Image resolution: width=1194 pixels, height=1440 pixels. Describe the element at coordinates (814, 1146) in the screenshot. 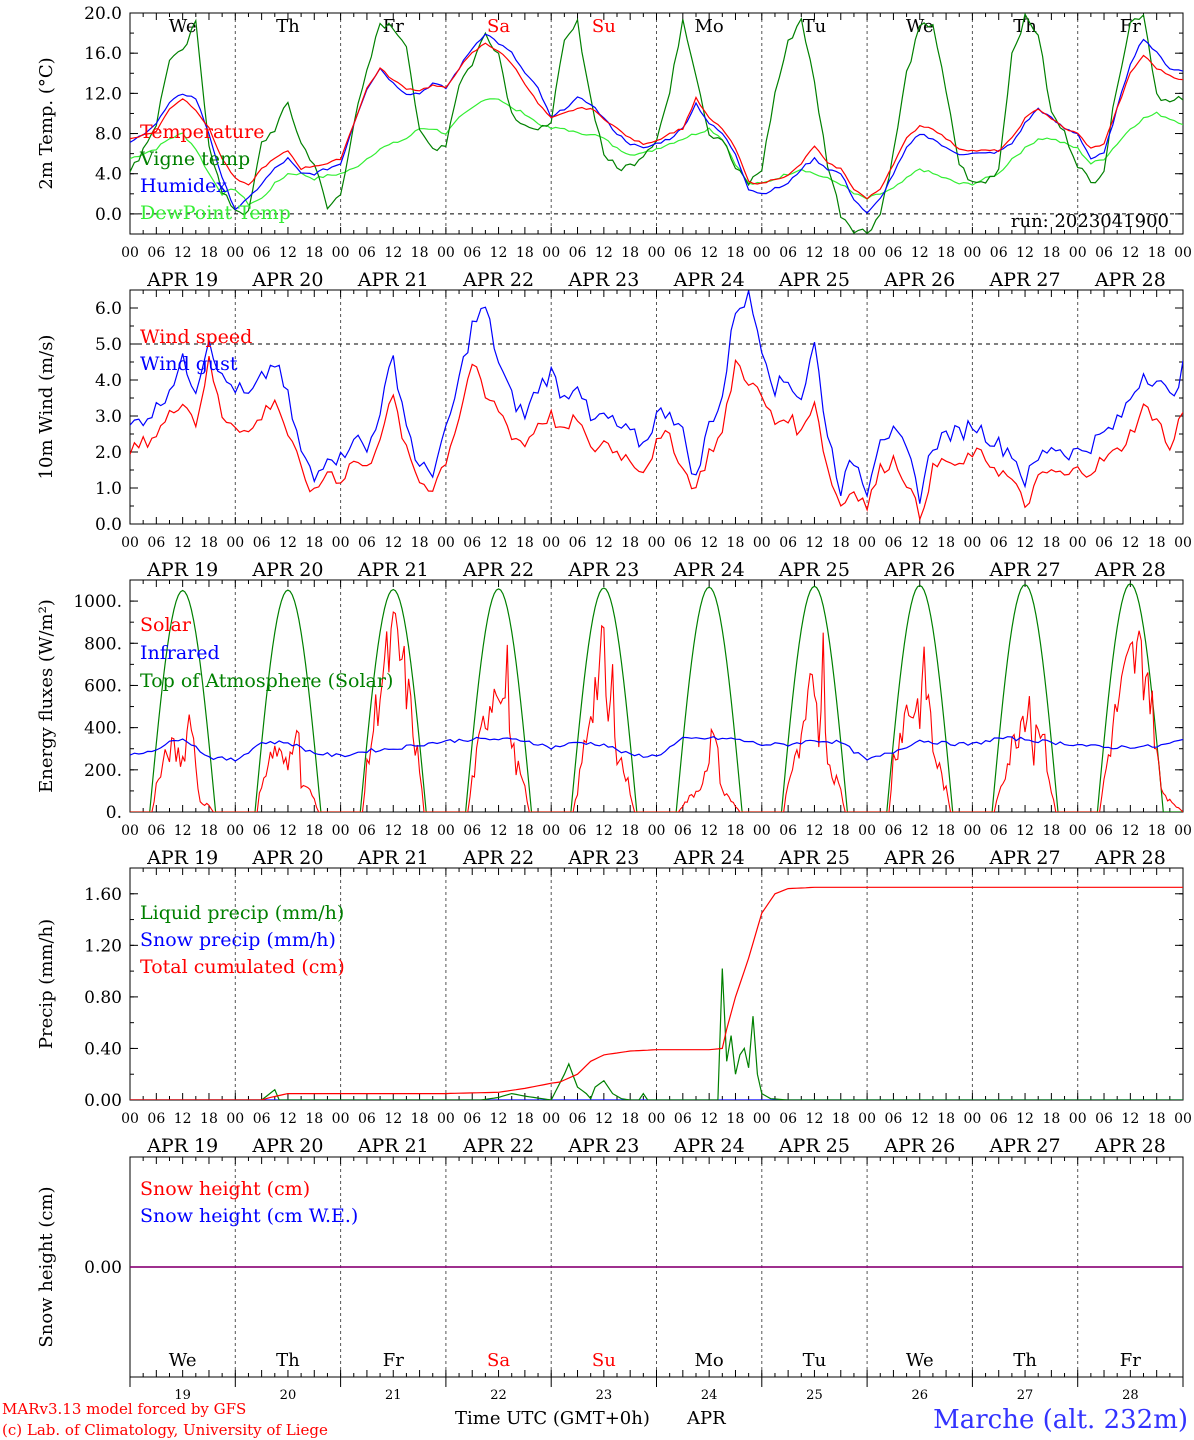

I see `date-label: APR 25` at that location.